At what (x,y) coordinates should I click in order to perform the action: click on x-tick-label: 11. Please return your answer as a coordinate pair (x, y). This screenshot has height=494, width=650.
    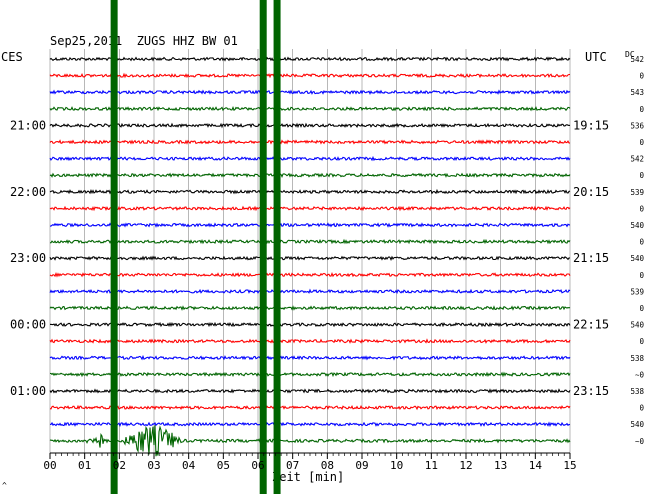
    Looking at the image, I should click on (431, 465).